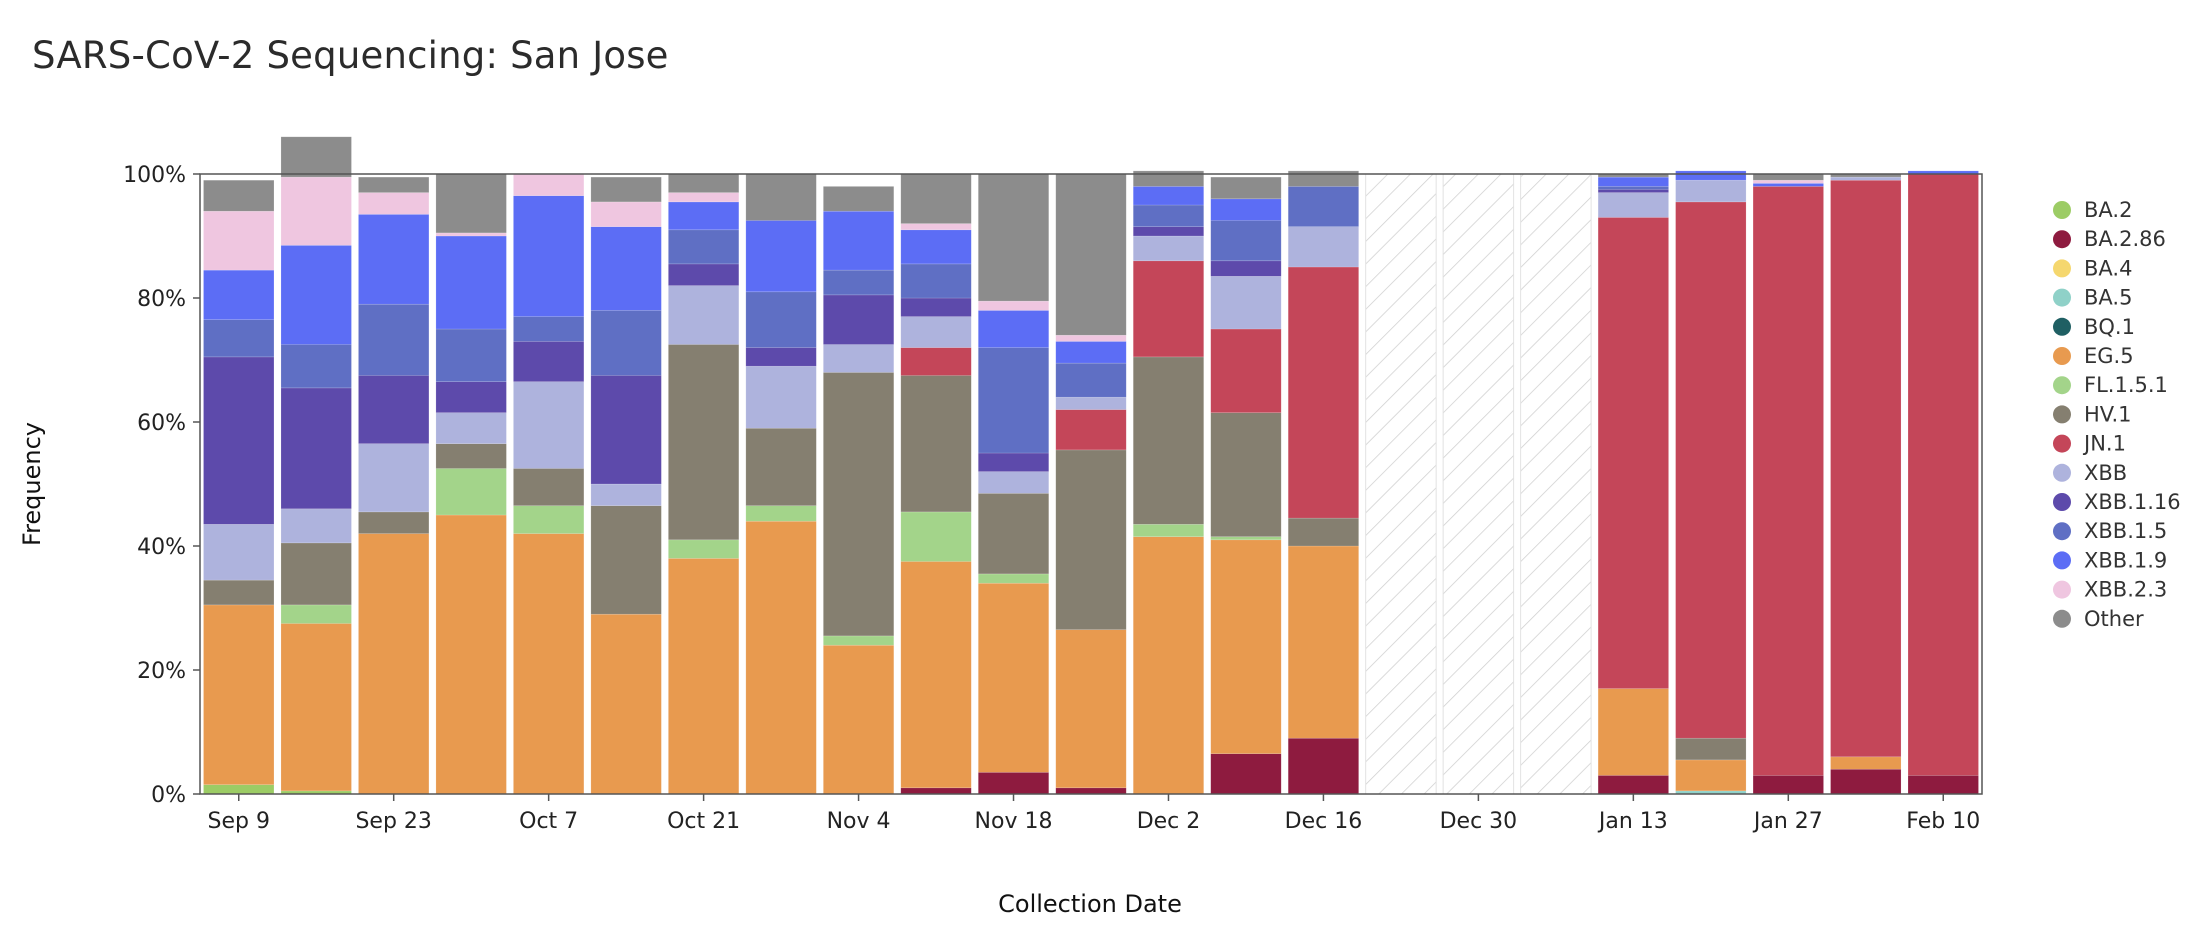 The height and width of the screenshot is (930, 2196). I want to click on bar-segment-xbb-1-5-sep-30: XBB.1.5 Sep 30, so click(471, 355).